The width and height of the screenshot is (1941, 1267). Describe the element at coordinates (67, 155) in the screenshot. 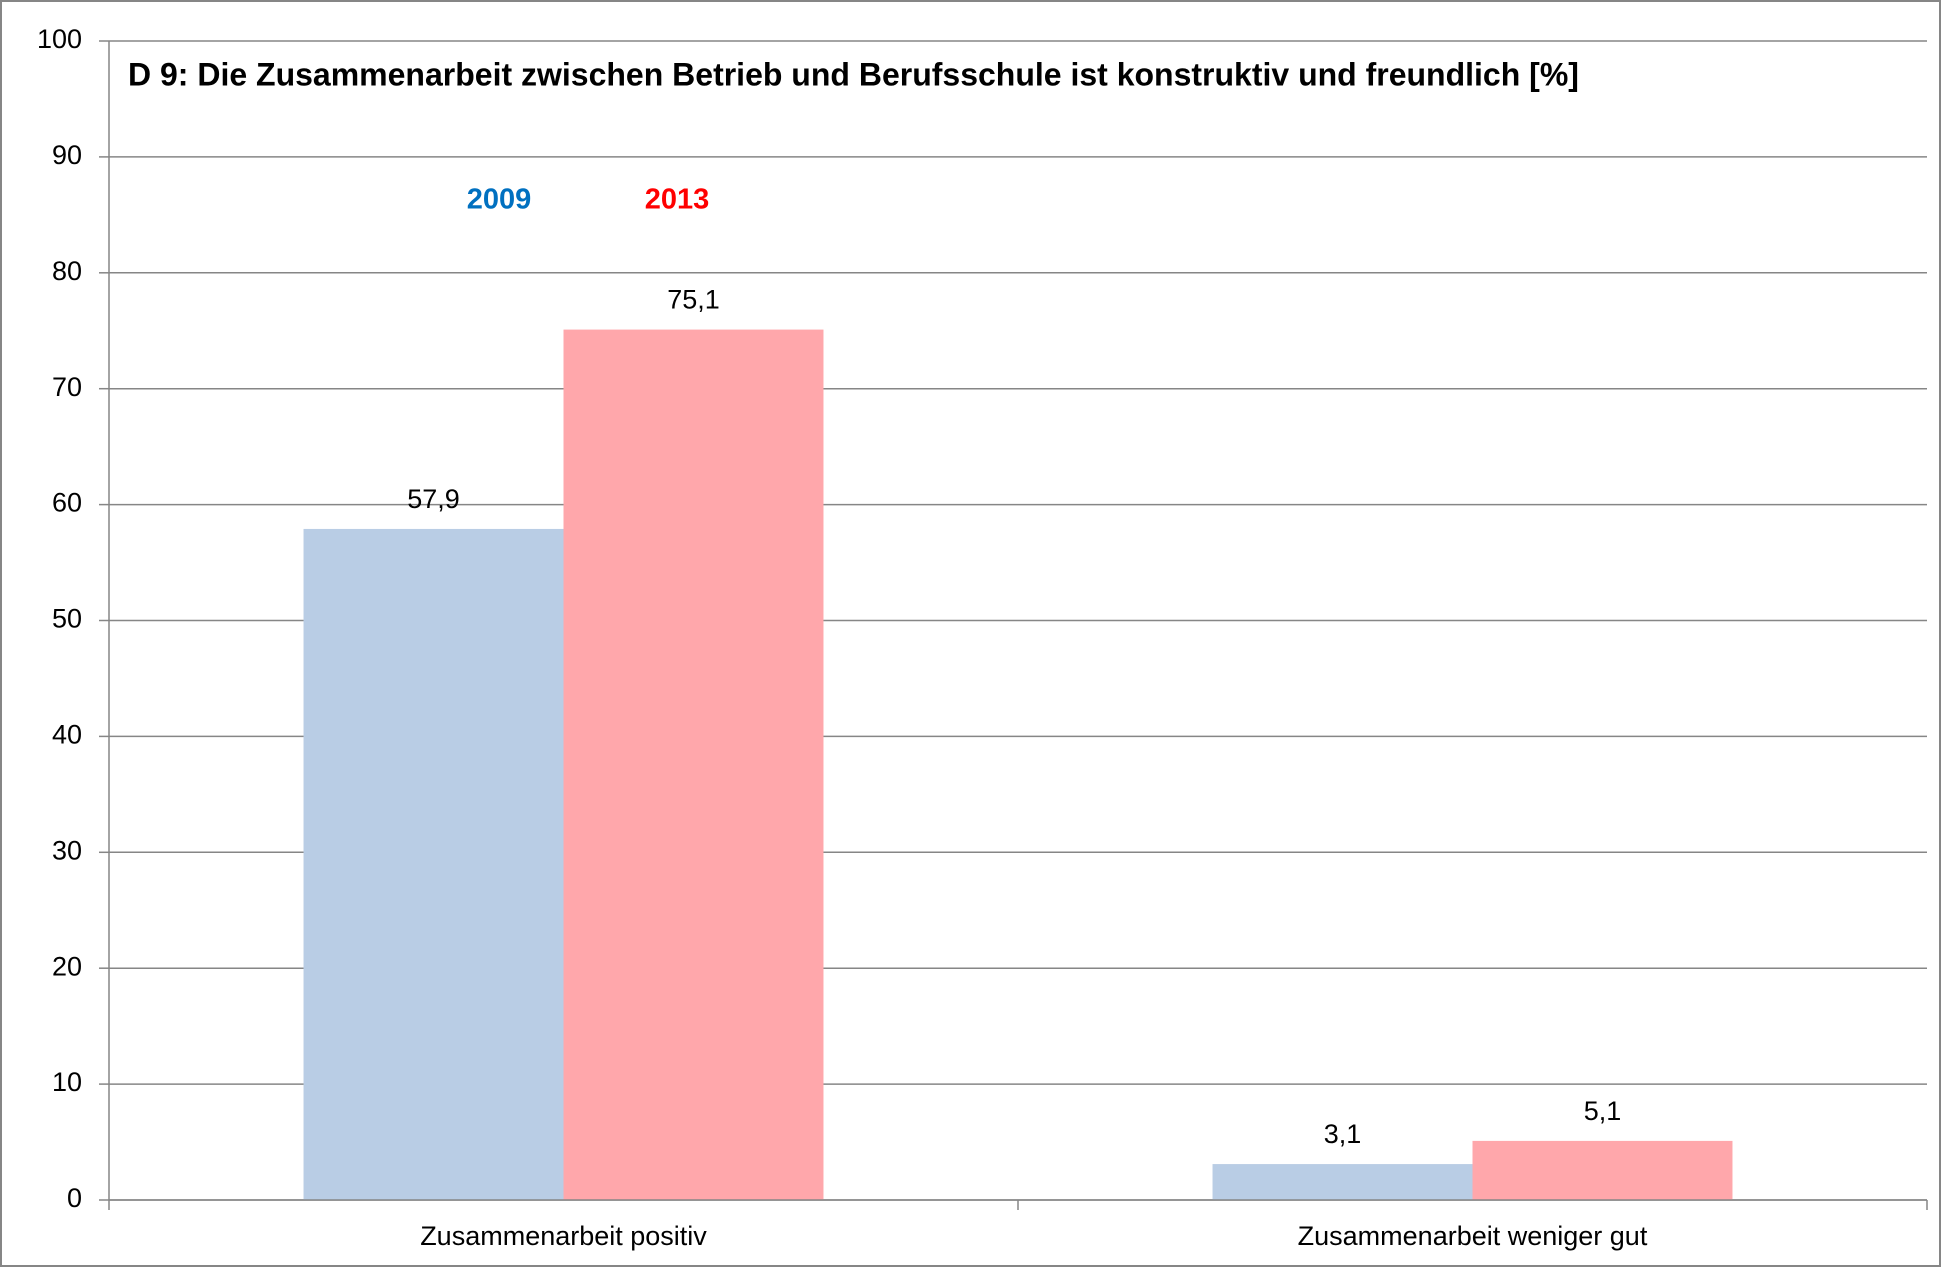

I see `y-tick-label: 90` at that location.